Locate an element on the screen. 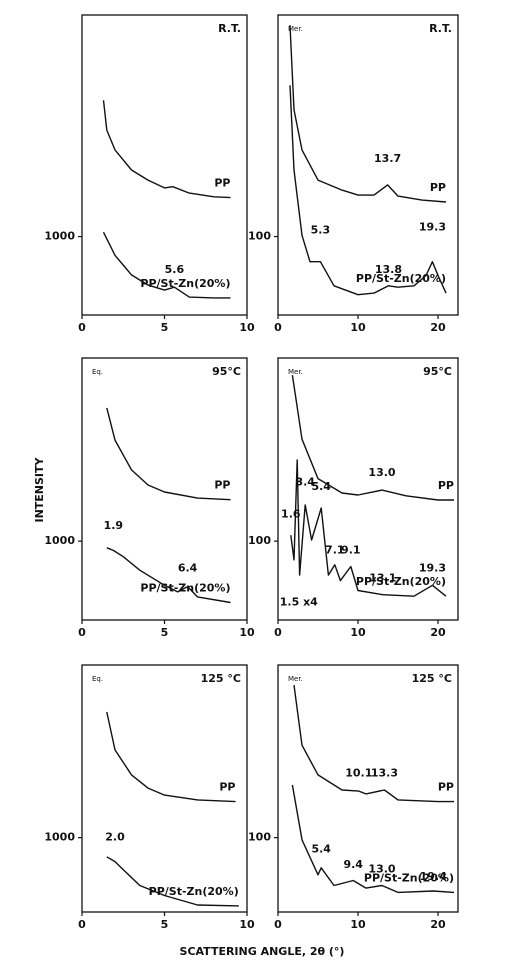 This screenshot has width=514, height=977. peak-label: 1.6 is located at coordinates (291, 513).